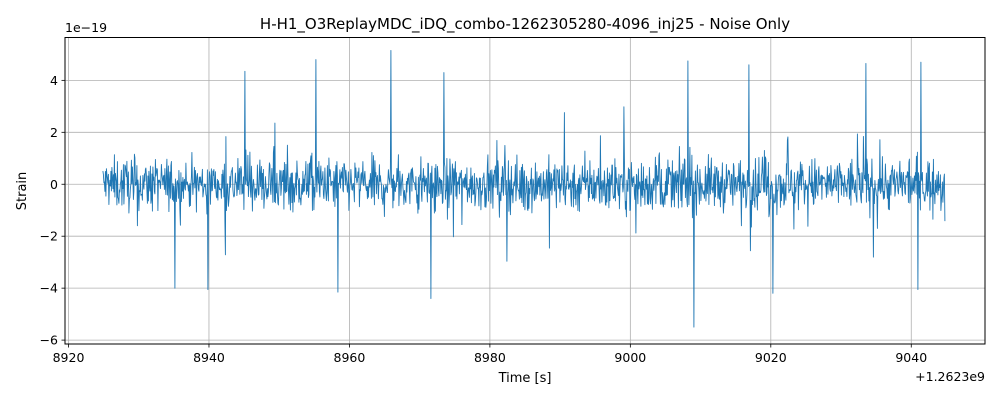  What do you see at coordinates (49, 236) in the screenshot?
I see `y-tick-label: −2` at bounding box center [49, 236].